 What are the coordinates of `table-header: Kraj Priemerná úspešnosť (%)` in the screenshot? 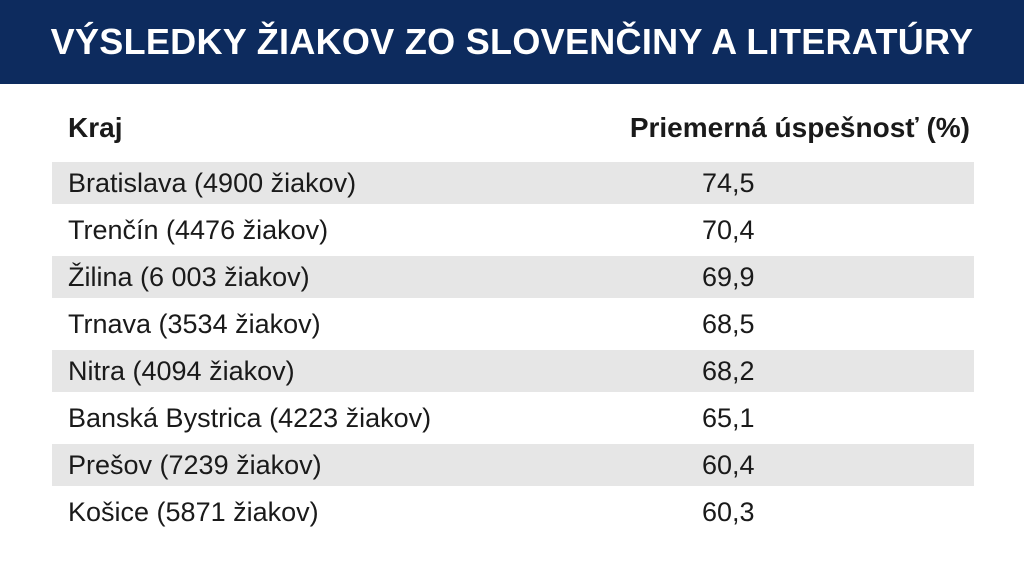 It's located at (513, 132).